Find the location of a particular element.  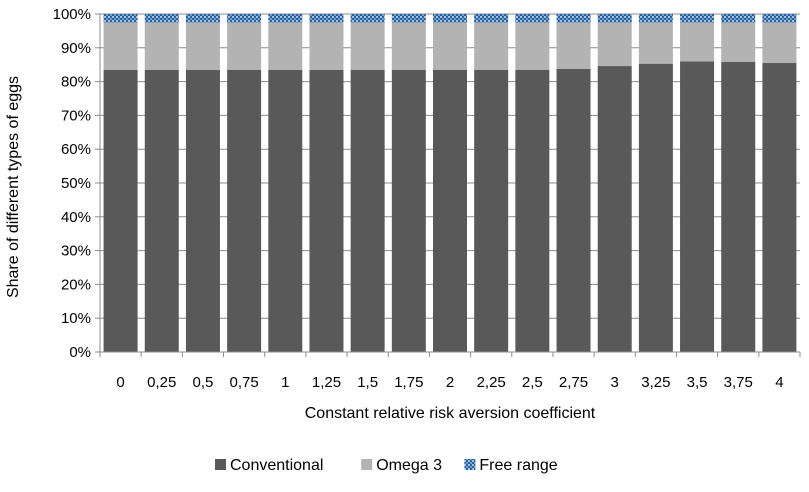

y-tick-label: 10% is located at coordinates (76, 318).